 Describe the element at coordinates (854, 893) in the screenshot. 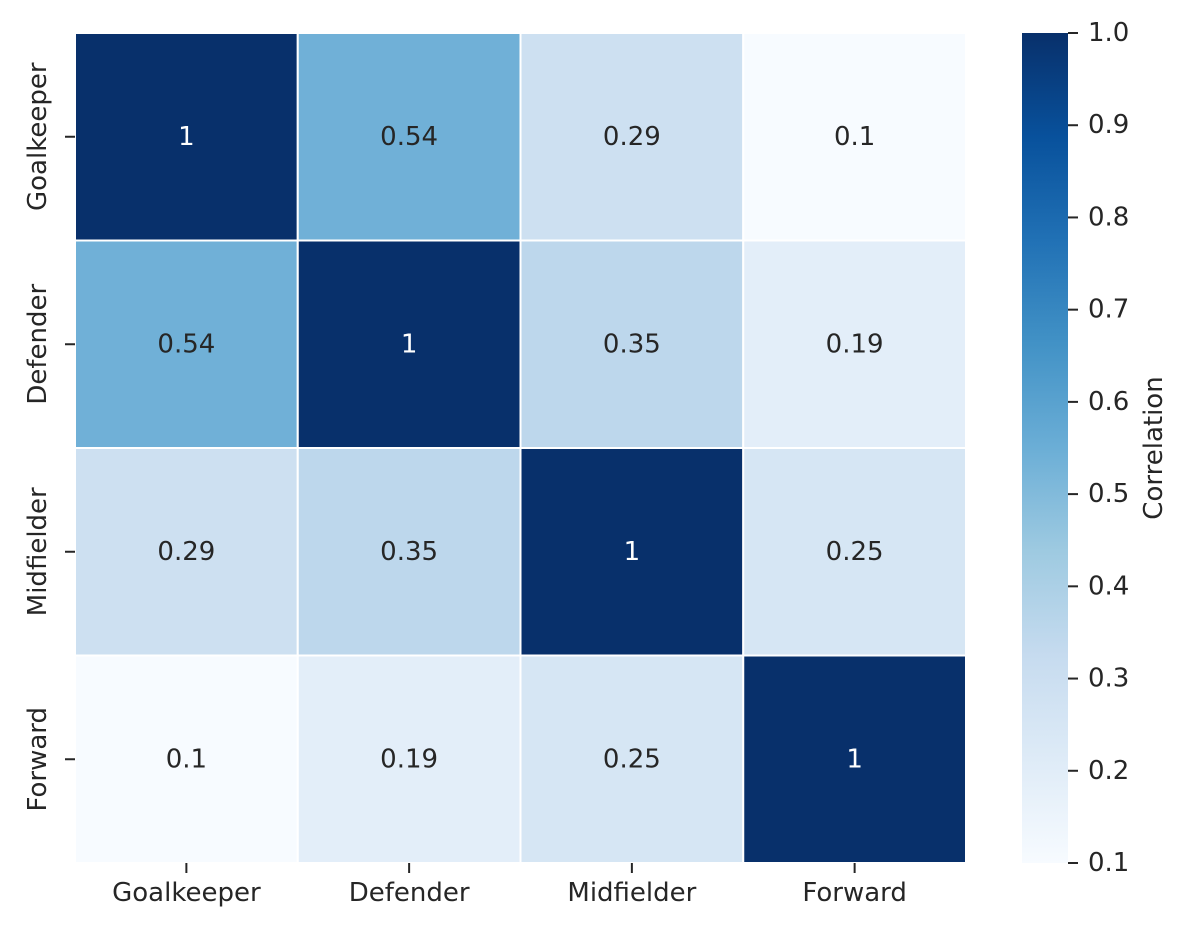

I see `x-tick-label: Forward` at that location.